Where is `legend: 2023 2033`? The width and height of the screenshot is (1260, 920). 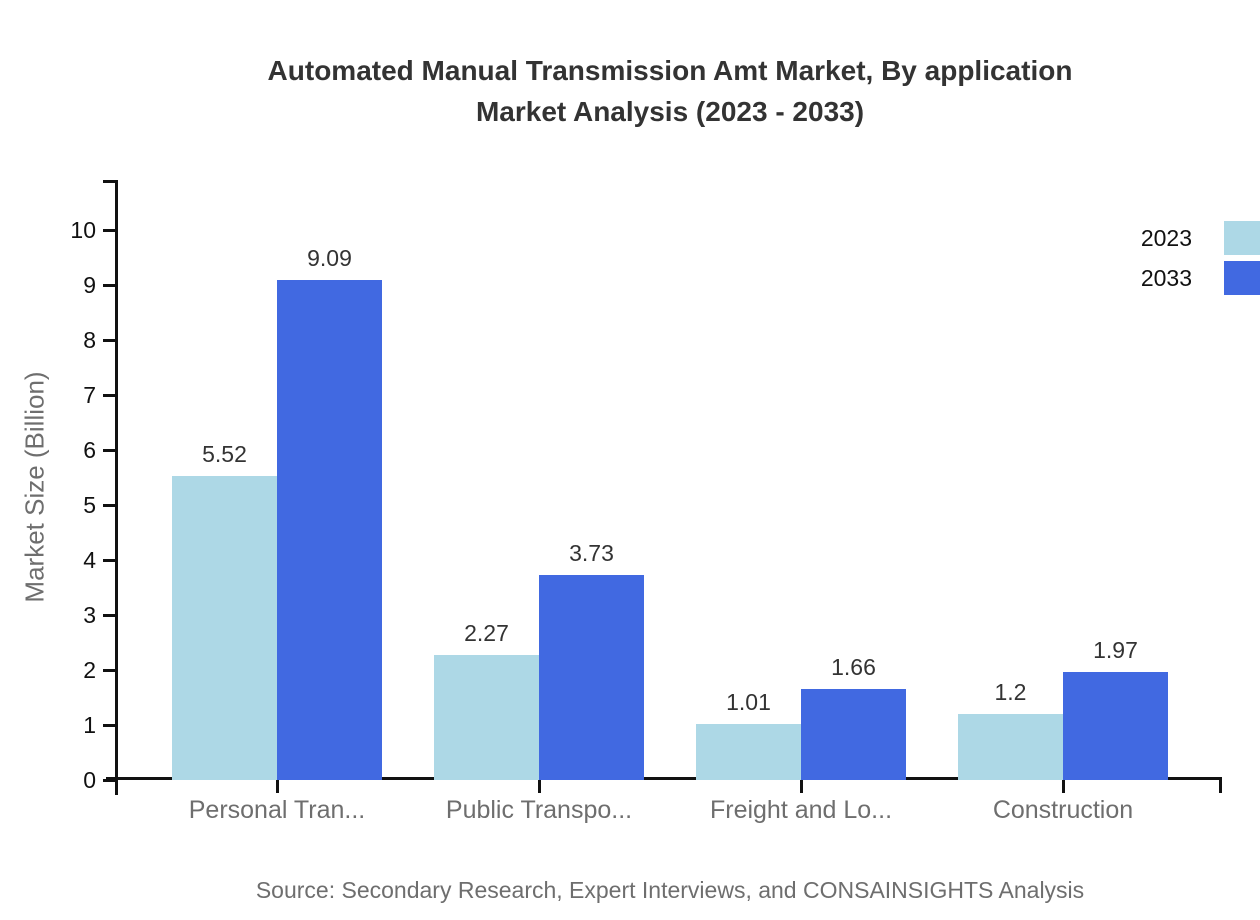
legend: 2023 2033 is located at coordinates (1200, 258).